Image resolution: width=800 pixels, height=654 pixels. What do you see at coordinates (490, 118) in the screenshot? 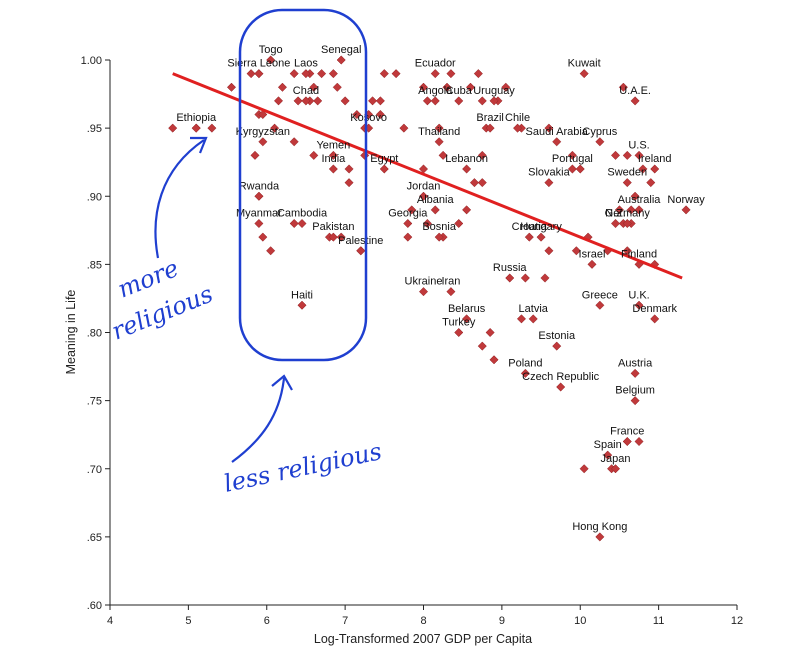
I see `point-label: Brazil` at bounding box center [490, 118].